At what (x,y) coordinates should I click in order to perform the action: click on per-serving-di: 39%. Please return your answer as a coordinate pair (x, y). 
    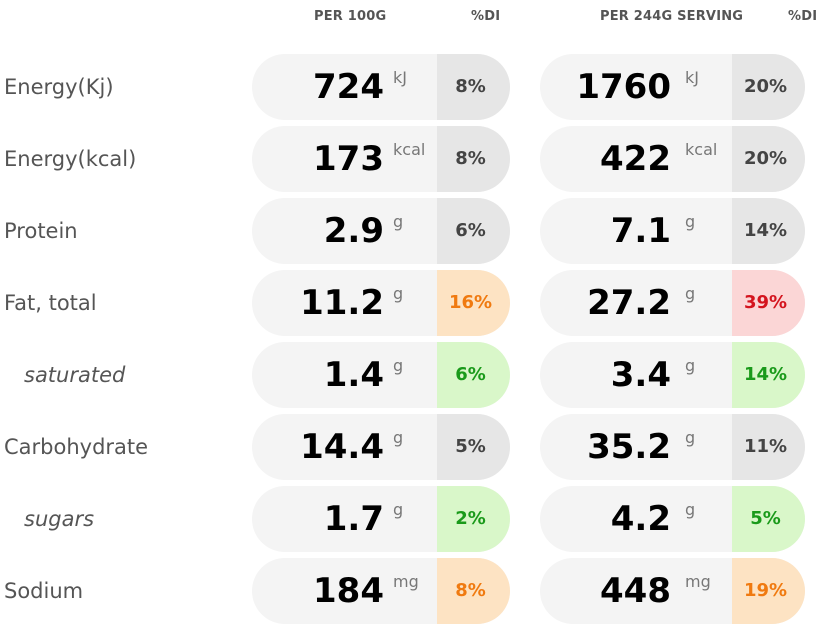
    Looking at the image, I should click on (768, 303).